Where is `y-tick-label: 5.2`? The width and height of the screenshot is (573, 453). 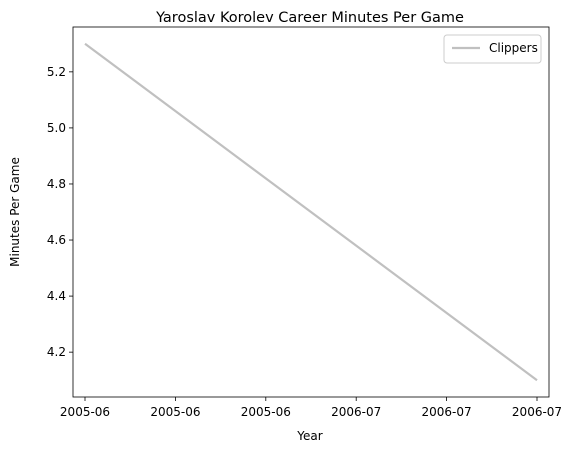 y-tick-label: 5.2 is located at coordinates (56, 72).